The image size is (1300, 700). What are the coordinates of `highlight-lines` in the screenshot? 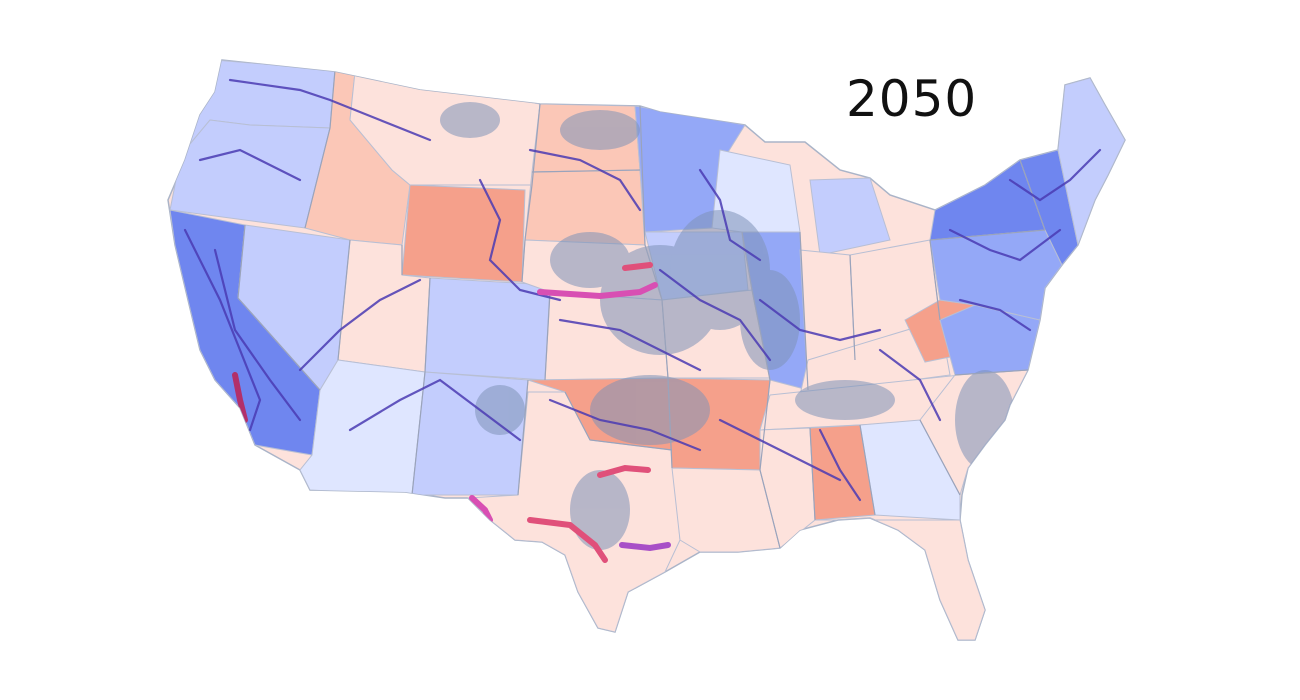 It's located at (451, 412).